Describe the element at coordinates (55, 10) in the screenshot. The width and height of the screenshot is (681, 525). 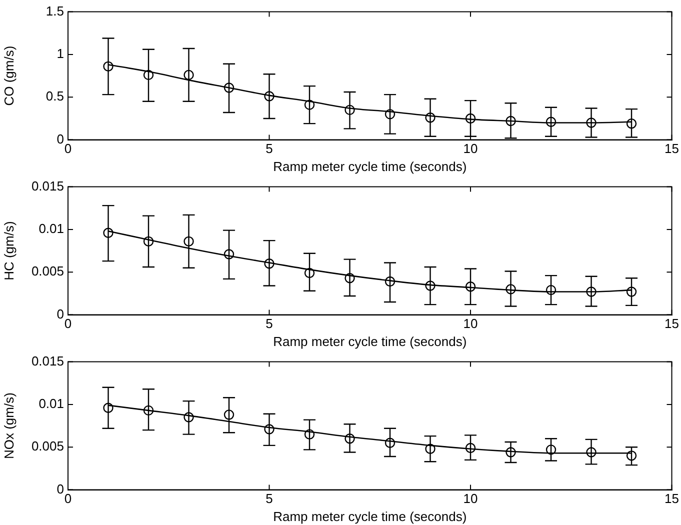
I see `y-tick-label: 1.5` at that location.